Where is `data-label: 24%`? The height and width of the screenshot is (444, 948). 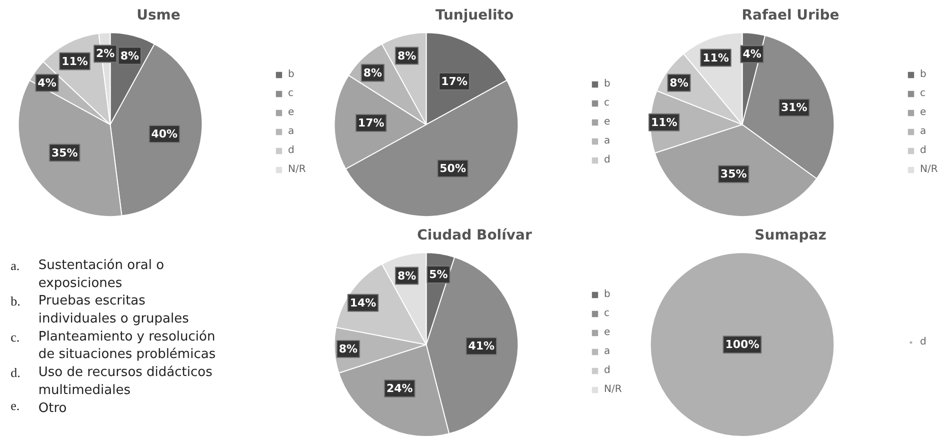
data-label: 24% is located at coordinates (399, 389).